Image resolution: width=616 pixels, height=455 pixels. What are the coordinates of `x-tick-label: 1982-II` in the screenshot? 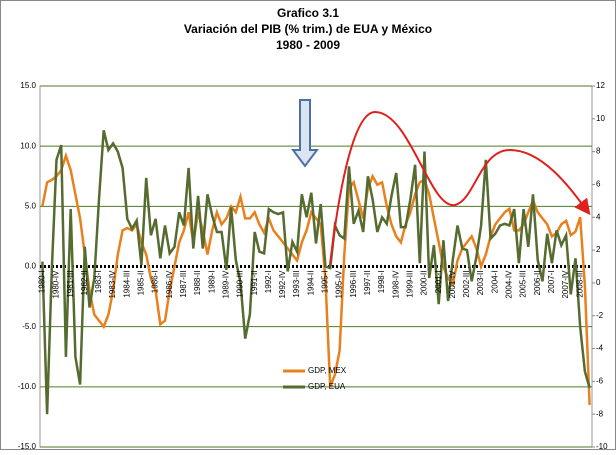 It's located at (84, 283).